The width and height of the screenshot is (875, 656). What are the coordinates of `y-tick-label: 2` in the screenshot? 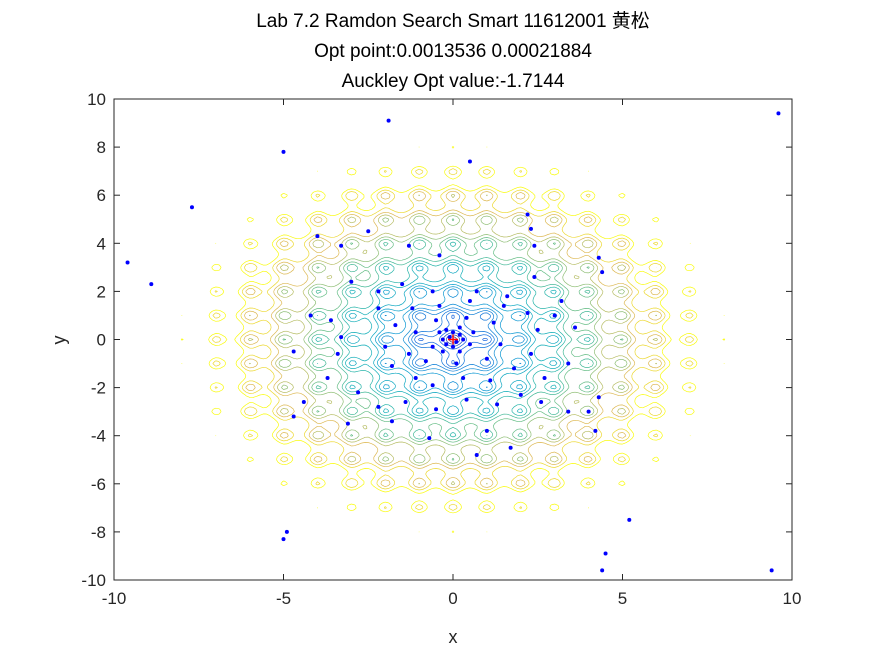 It's located at (101, 291).